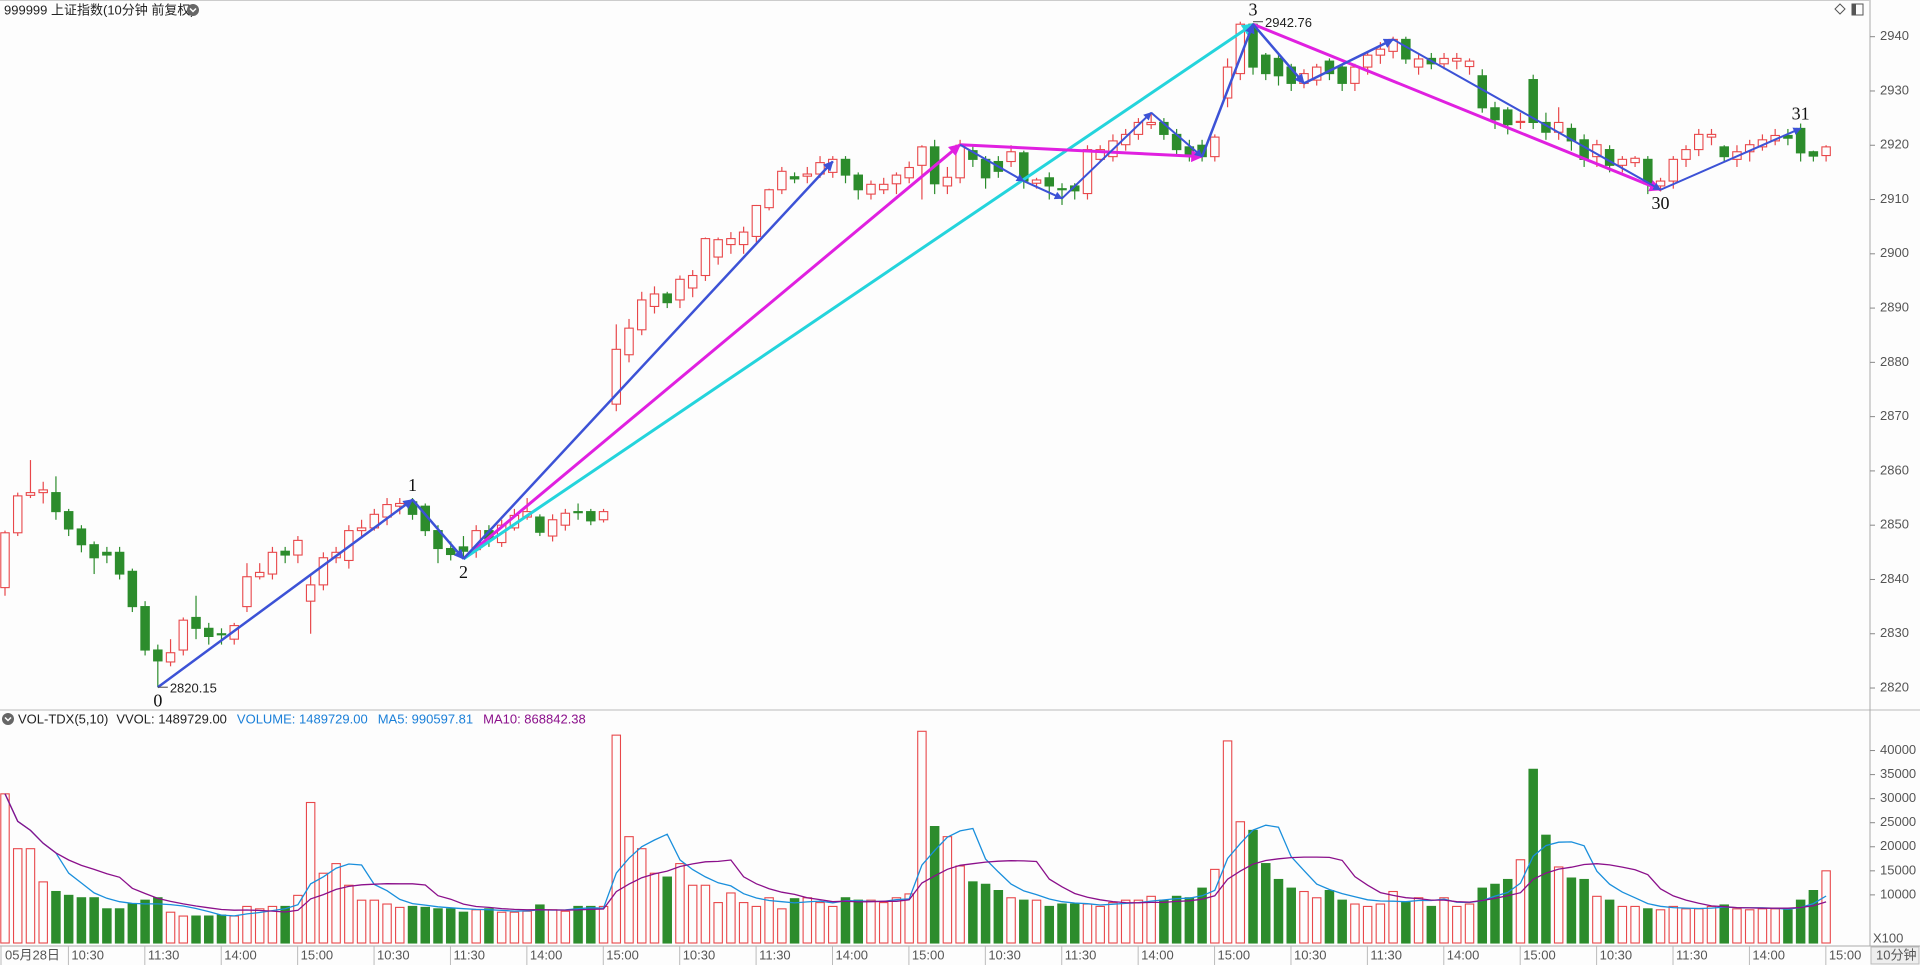 This screenshot has width=1920, height=965. I want to click on y-tick-label: 2940, so click(1894, 35).